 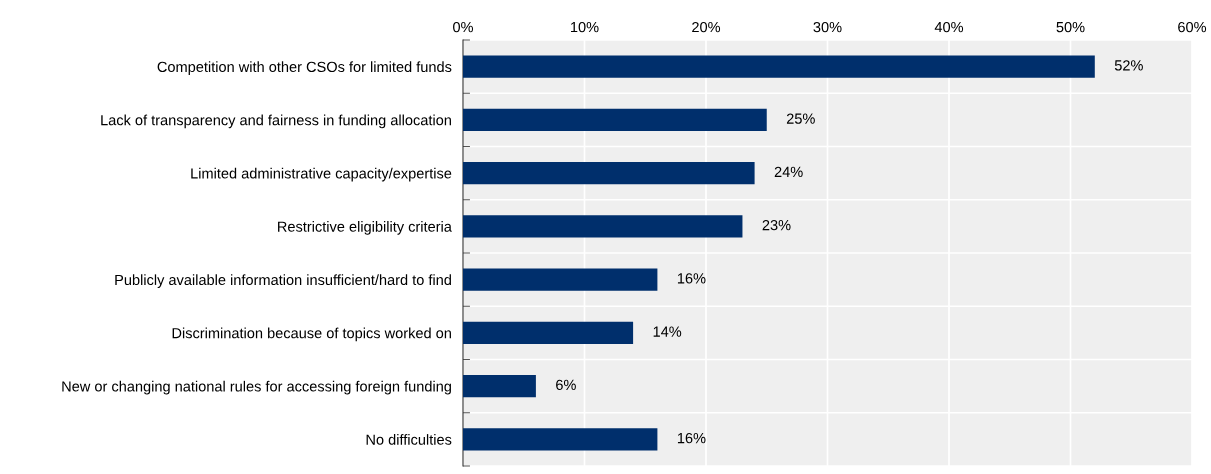 I want to click on y-tick-label: Discrimination because of topics worked on, so click(x=311, y=334).